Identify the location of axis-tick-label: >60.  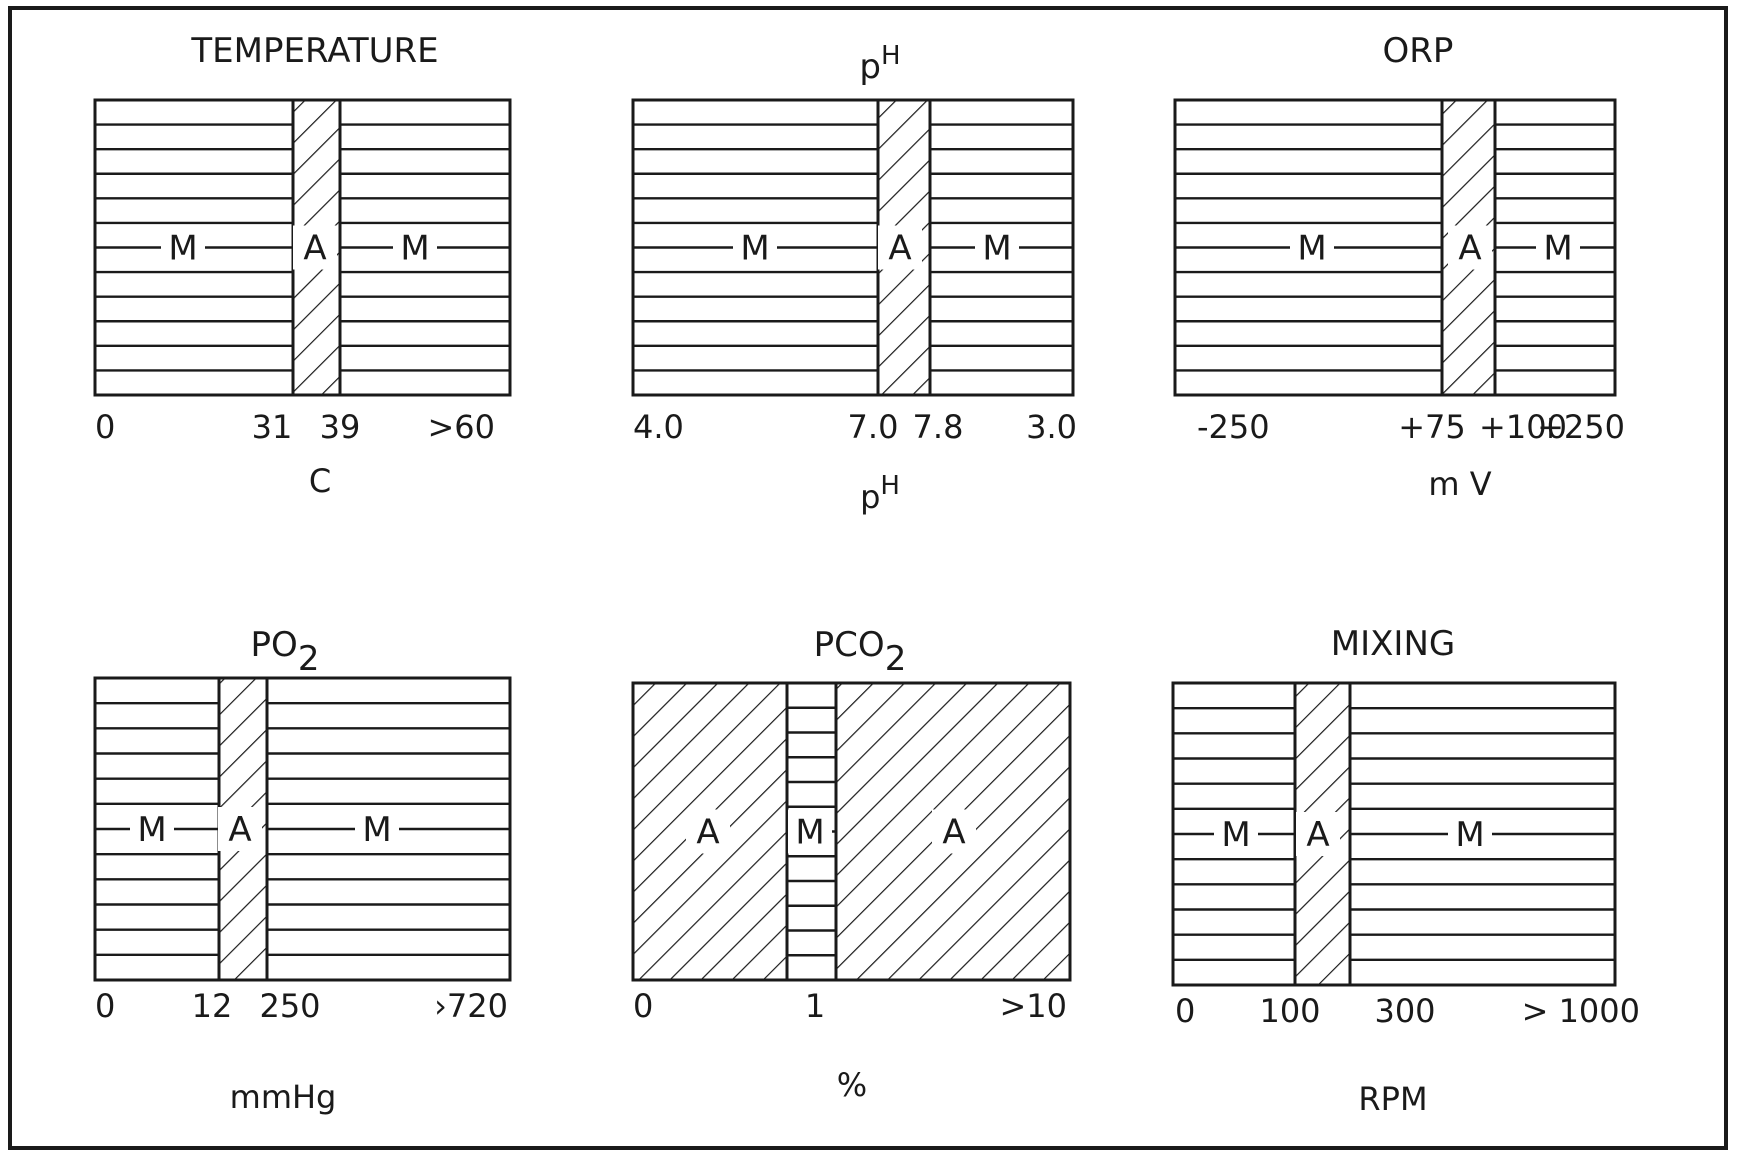
(461, 427).